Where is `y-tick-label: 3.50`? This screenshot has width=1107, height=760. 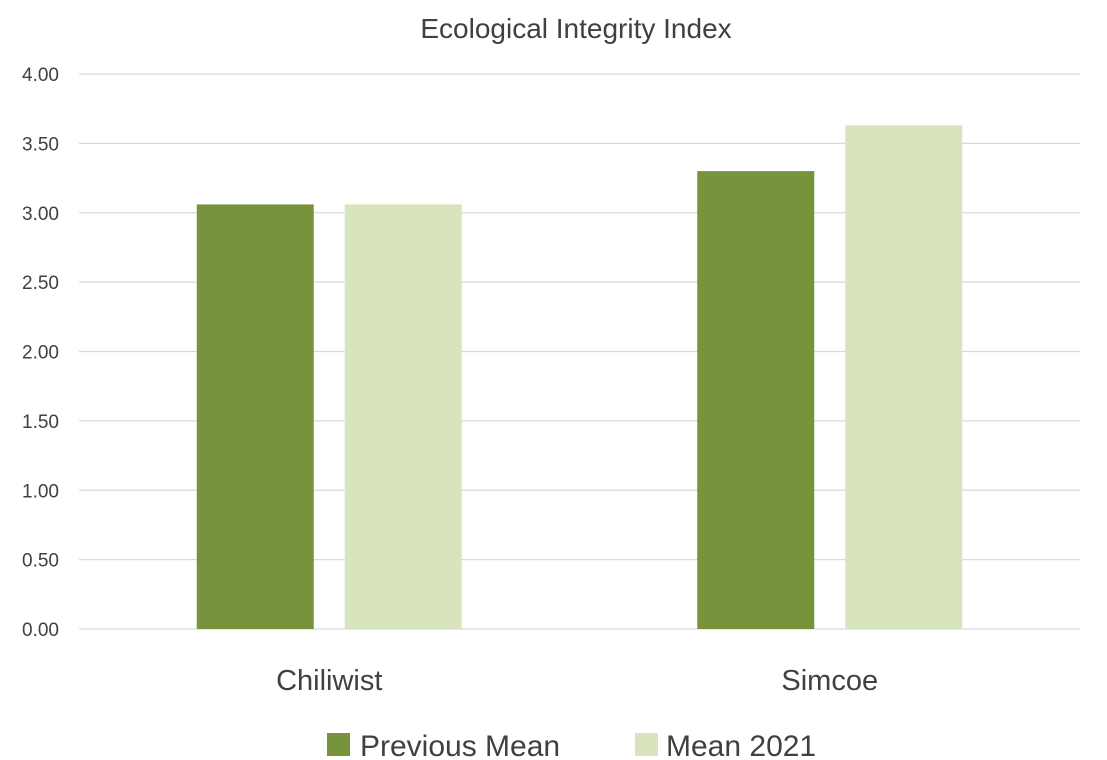
y-tick-label: 3.50 is located at coordinates (40, 144).